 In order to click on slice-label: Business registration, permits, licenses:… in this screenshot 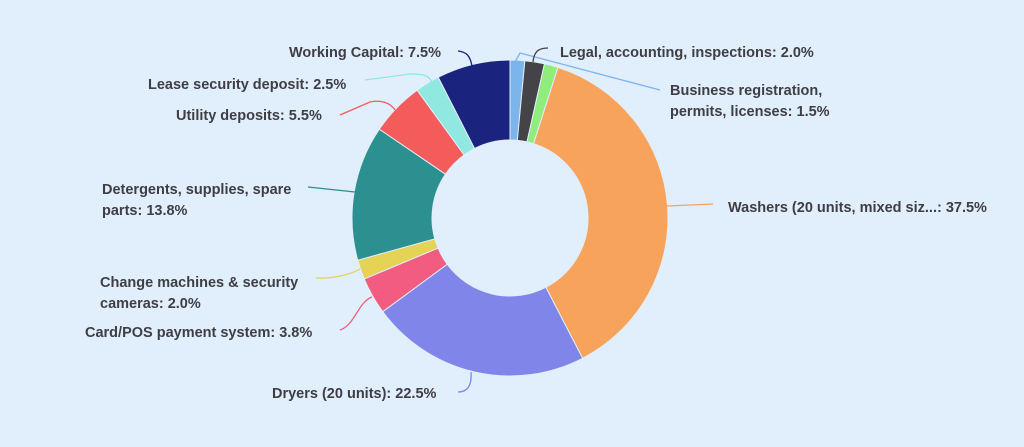, I will do `click(750, 101)`.